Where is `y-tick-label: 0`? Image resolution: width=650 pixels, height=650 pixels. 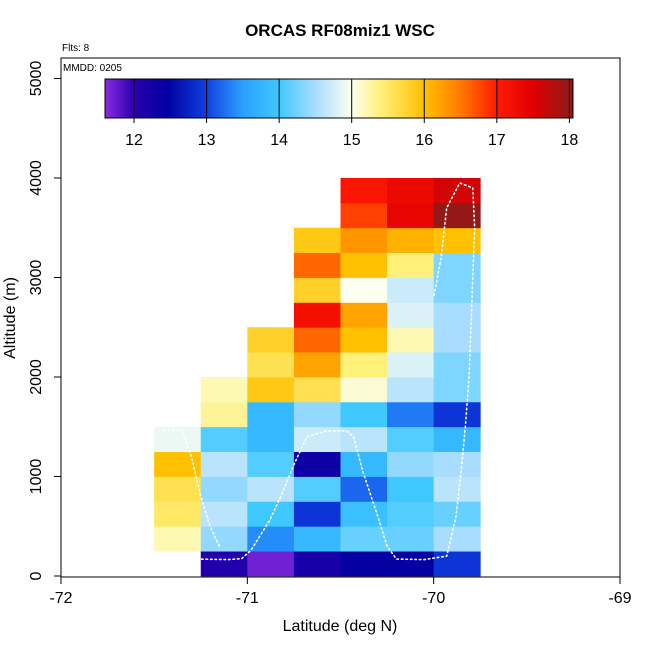
y-tick-label: 0 is located at coordinates (36, 575).